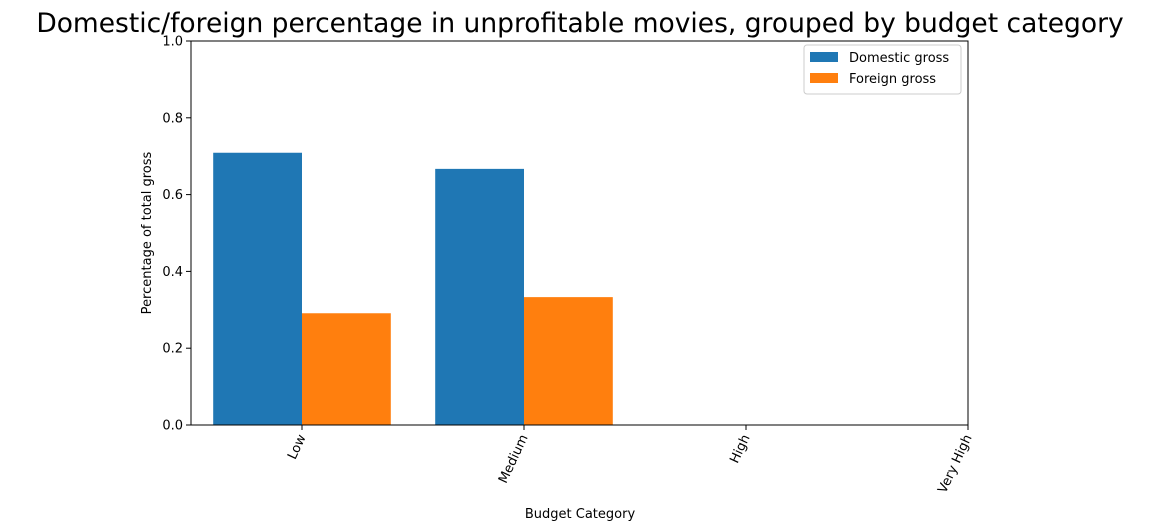 Image resolution: width=1160 pixels, height=531 pixels. What do you see at coordinates (346, 369) in the screenshot?
I see `bar-foreign-gross-low` at bounding box center [346, 369].